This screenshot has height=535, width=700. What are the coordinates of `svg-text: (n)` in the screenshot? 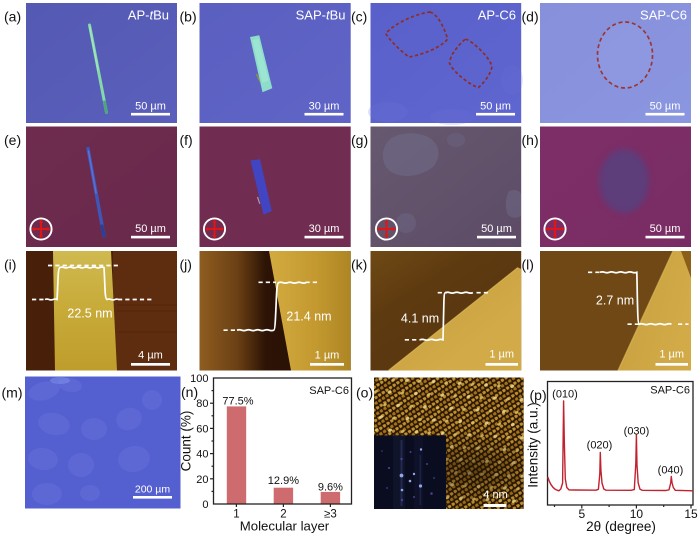 It's located at (189, 392).